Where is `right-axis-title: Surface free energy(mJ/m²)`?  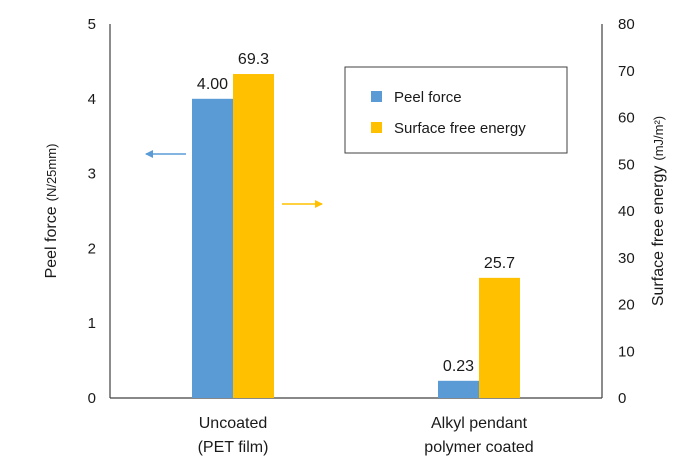 right-axis-title: Surface free energy(mJ/m²) is located at coordinates (658, 211).